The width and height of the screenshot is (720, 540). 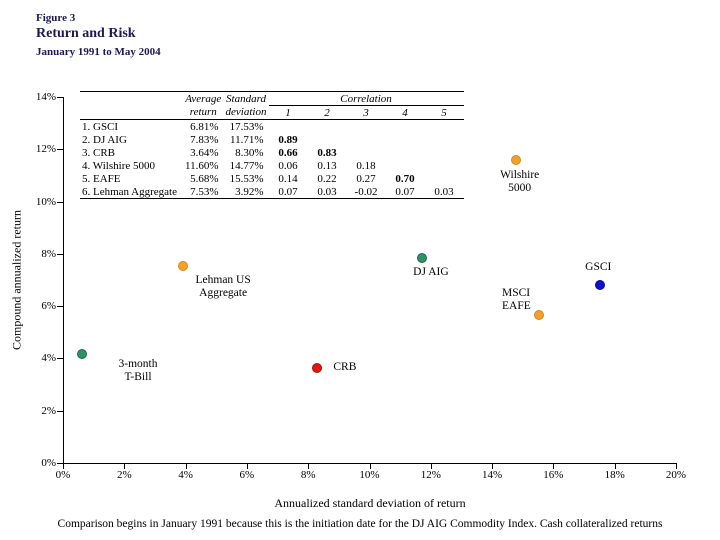 What do you see at coordinates (246, 98) in the screenshot?
I see `header-standard: Standard` at bounding box center [246, 98].